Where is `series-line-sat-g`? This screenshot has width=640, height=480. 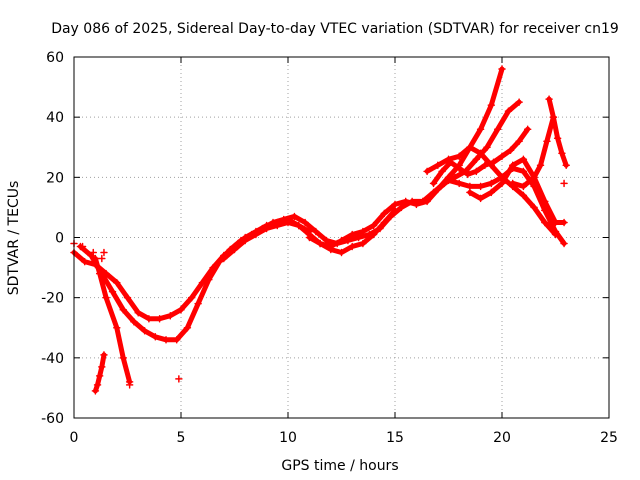 series-line-sat-g is located at coordinates (481, 156).